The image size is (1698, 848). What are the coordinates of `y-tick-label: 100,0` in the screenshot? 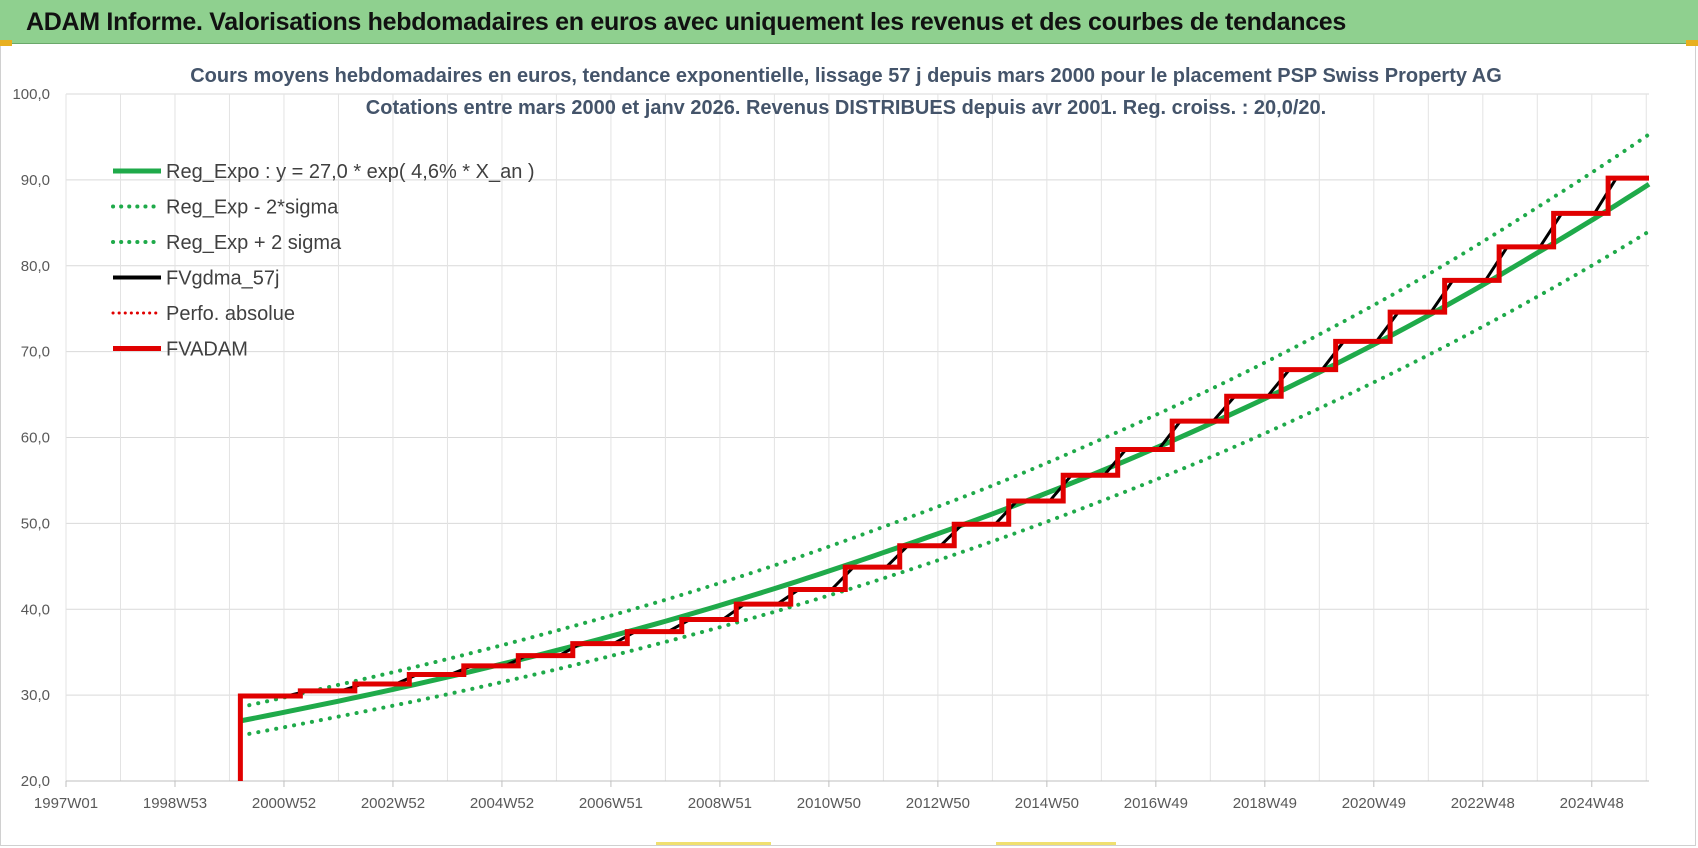 It's located at (31, 94).